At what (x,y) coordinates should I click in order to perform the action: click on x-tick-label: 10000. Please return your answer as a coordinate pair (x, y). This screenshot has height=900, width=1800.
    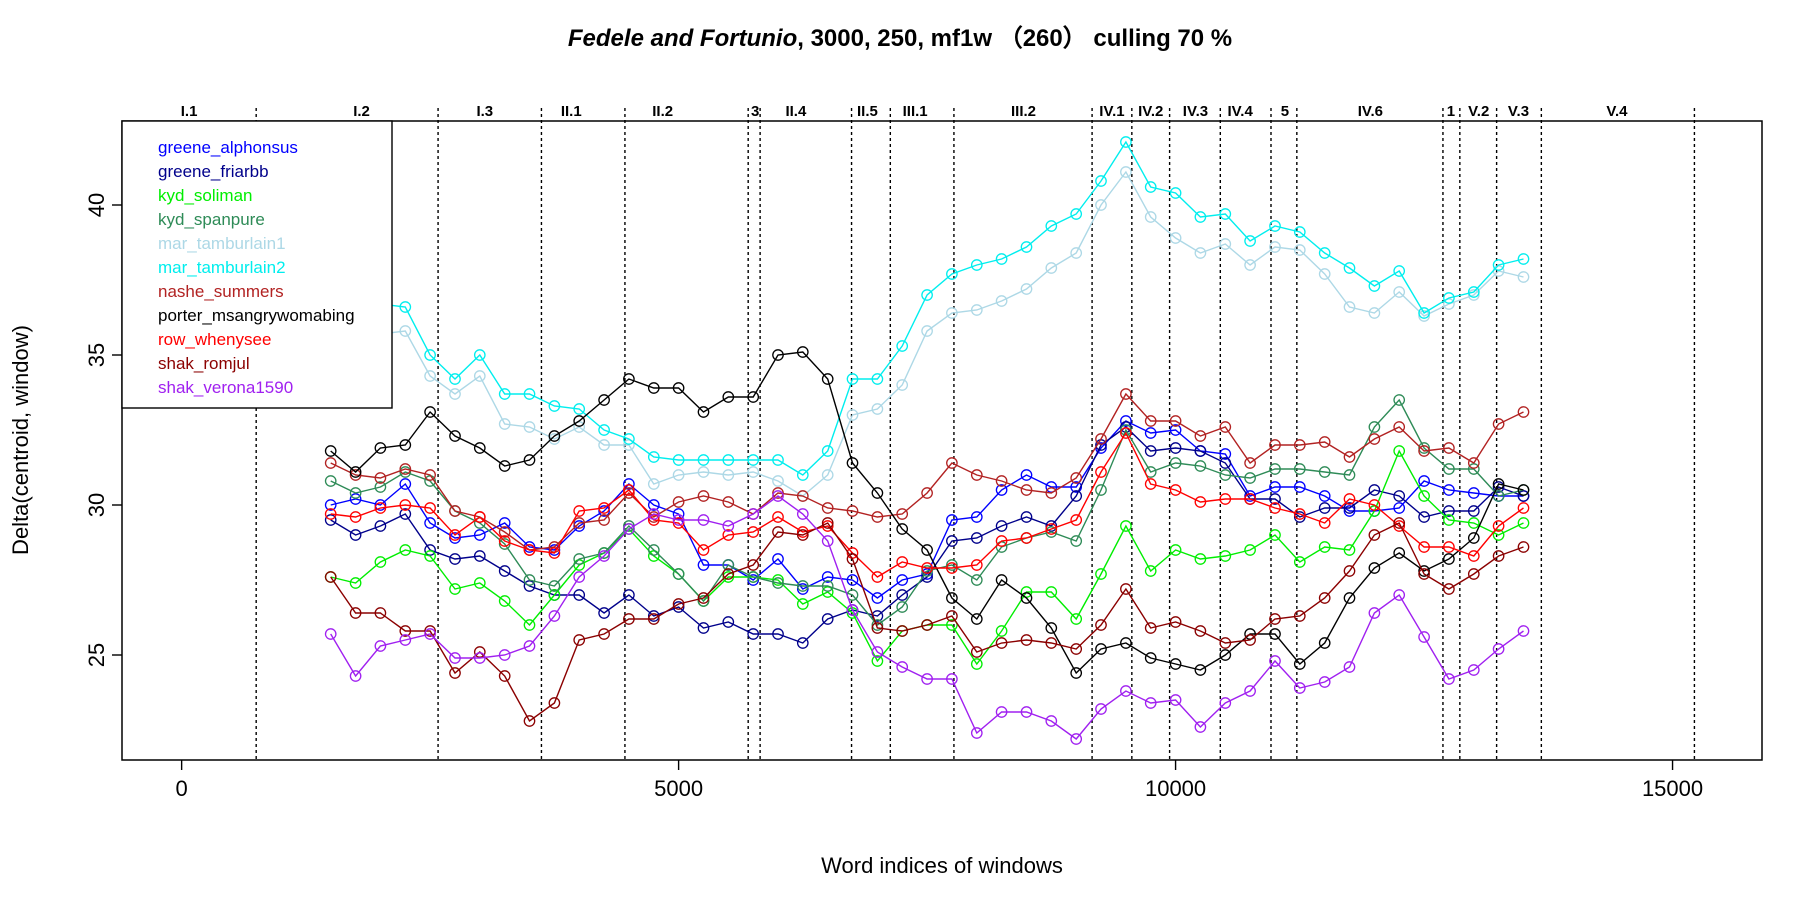
    Looking at the image, I should click on (1175, 788).